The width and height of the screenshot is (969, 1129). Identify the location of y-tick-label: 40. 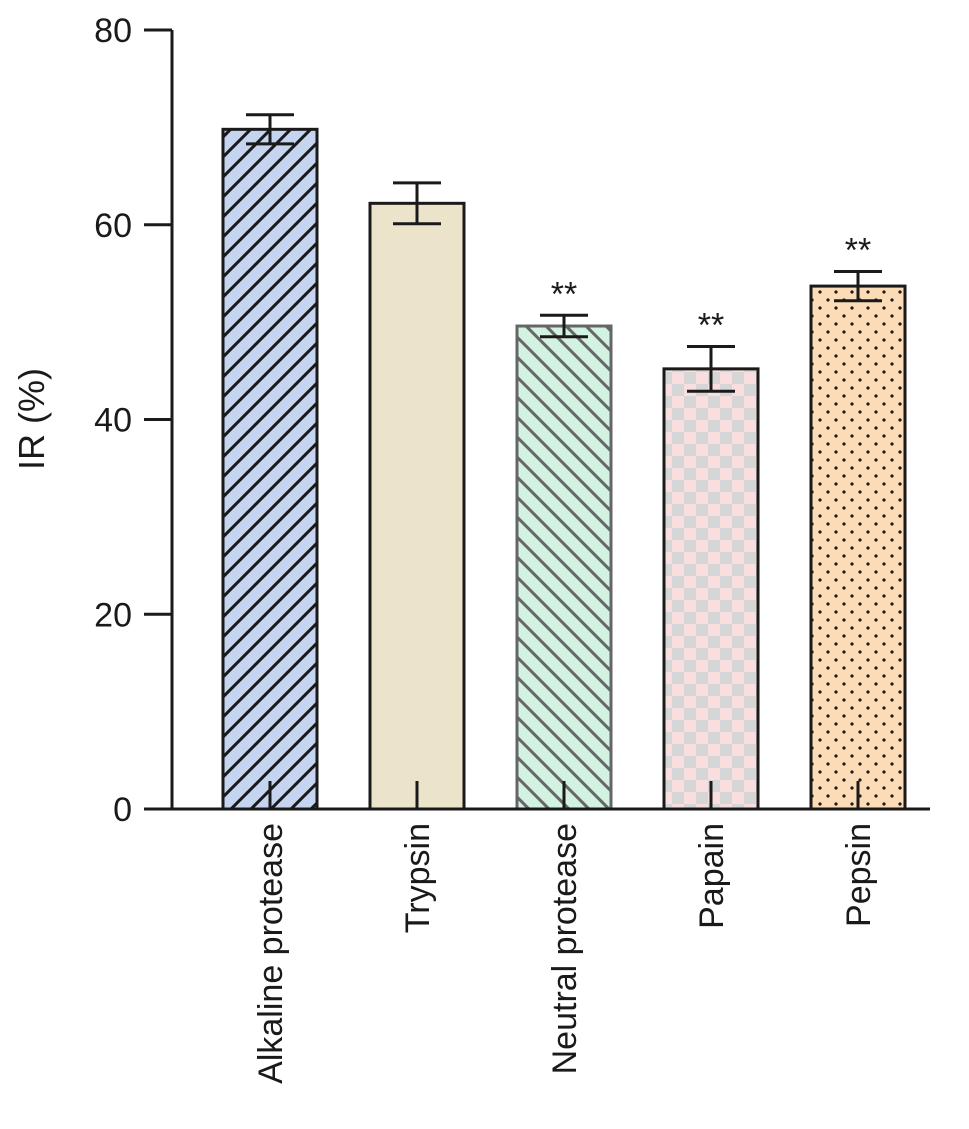
(113, 421).